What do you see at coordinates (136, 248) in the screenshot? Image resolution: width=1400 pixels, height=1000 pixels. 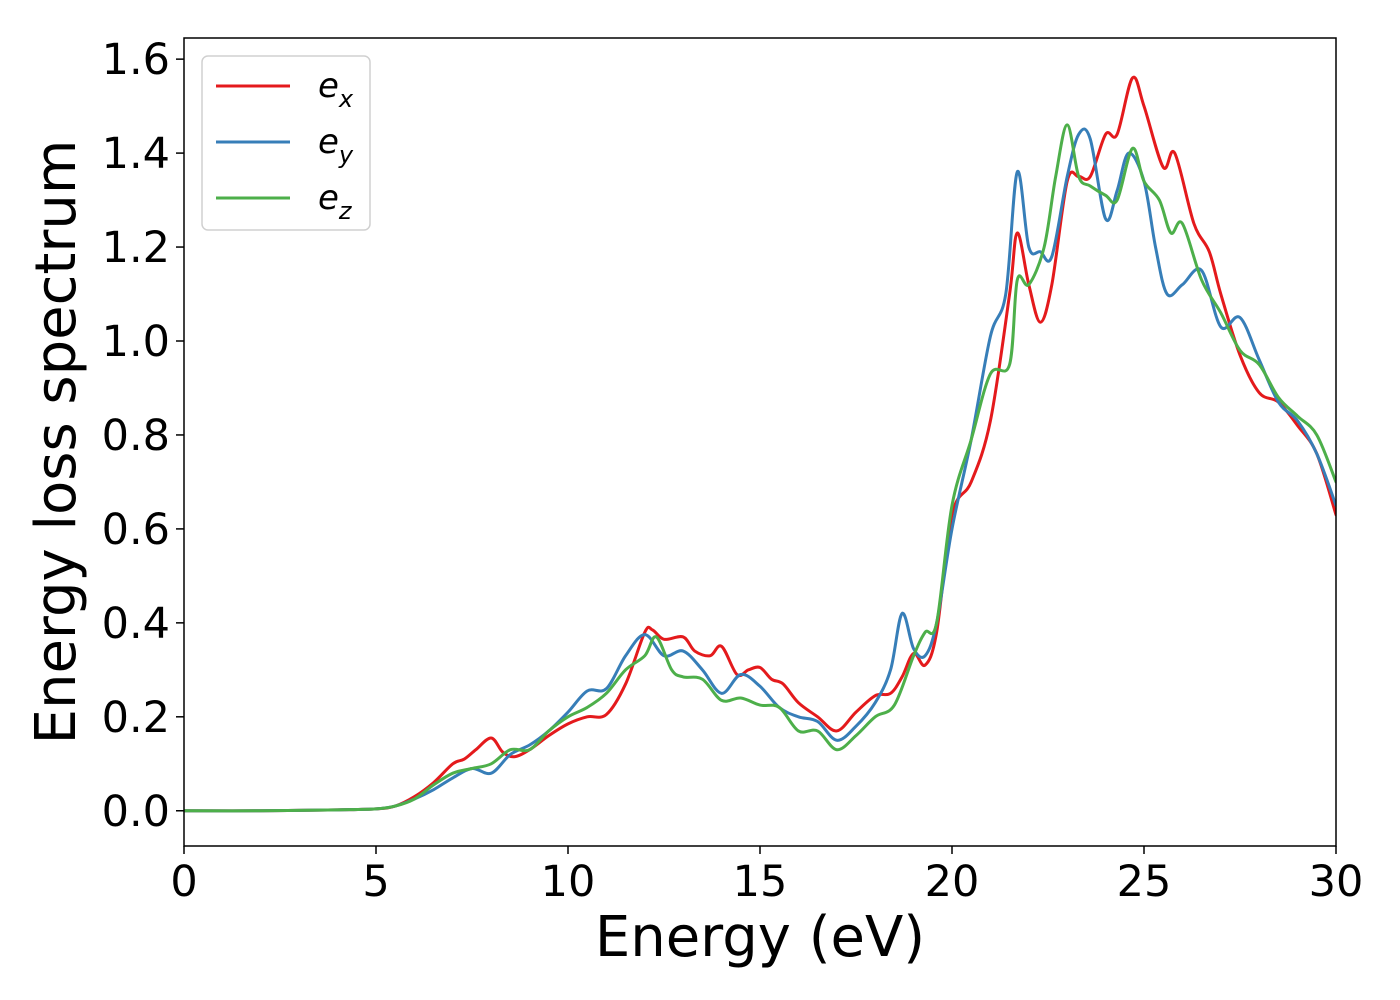 I see `y-tick-label: 1.2` at bounding box center [136, 248].